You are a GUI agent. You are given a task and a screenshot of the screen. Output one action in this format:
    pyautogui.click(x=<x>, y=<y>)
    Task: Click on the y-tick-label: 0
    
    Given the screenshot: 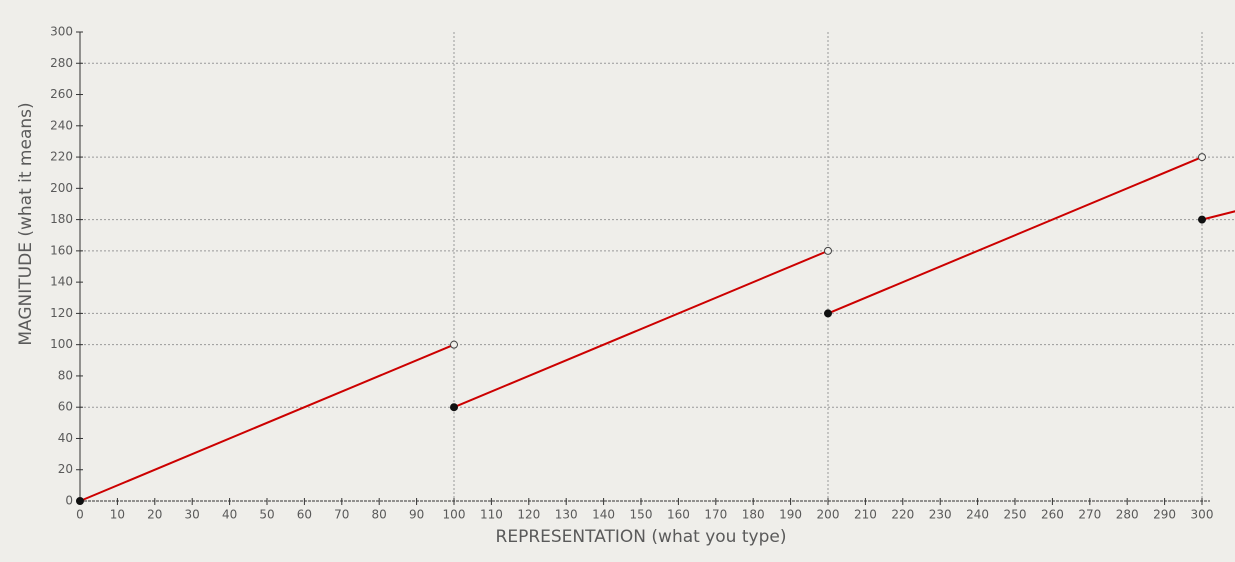 What is the action you would take?
    pyautogui.click(x=69, y=501)
    